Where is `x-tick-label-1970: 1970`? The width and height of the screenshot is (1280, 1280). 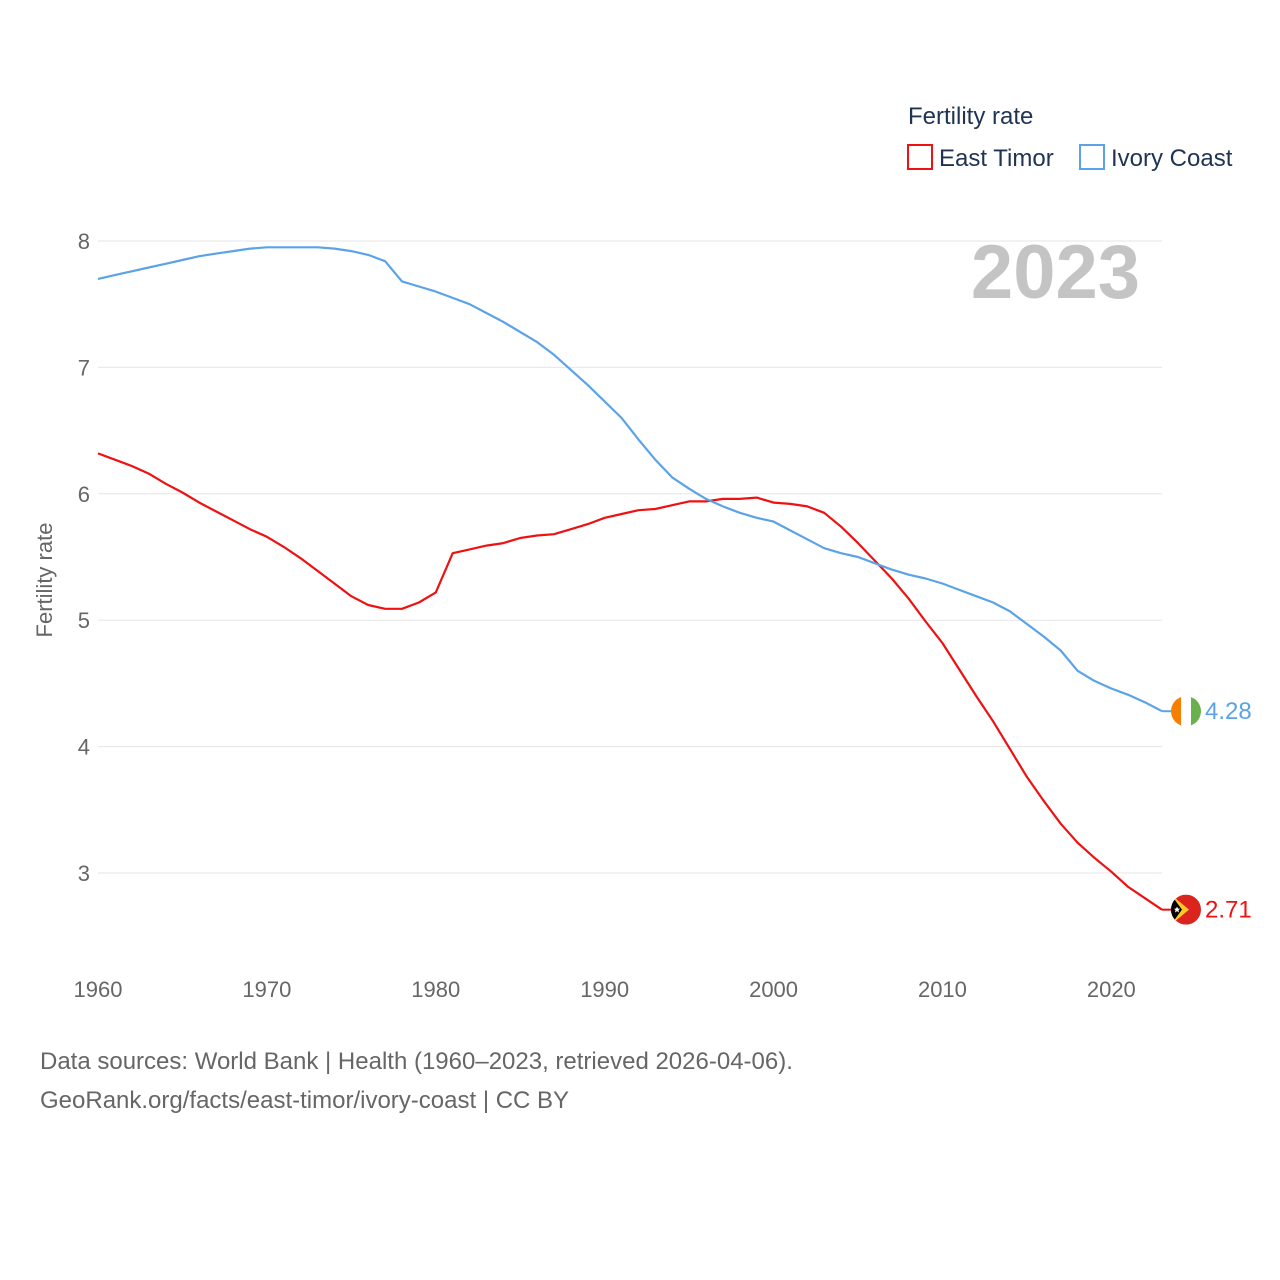 x-tick-label-1970: 1970 is located at coordinates (266, 989).